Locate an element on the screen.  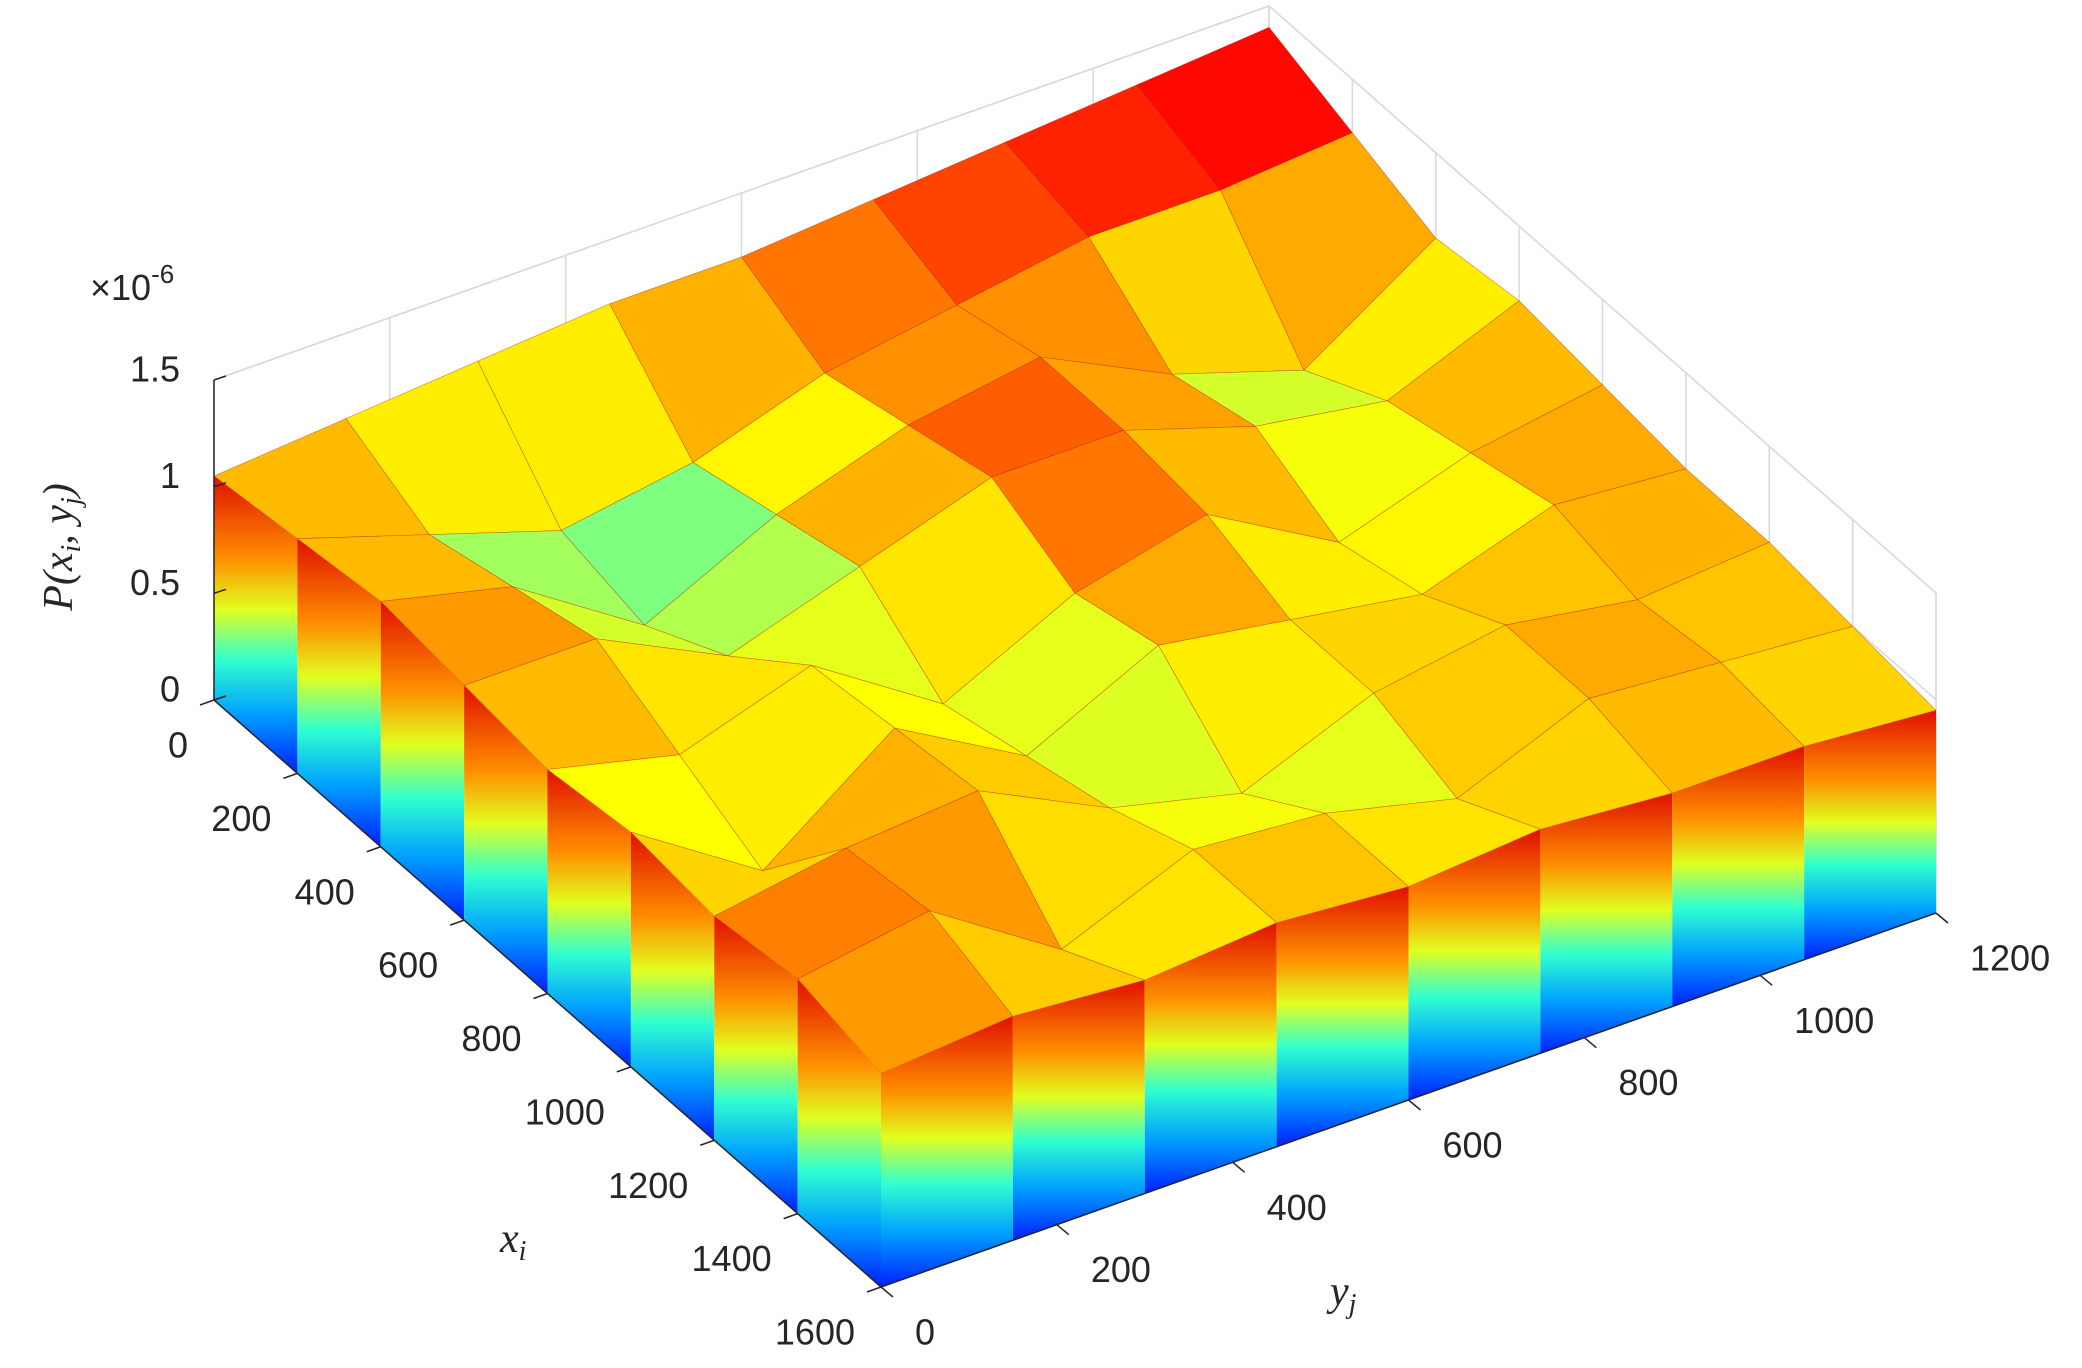
x-tick-label: 1600 is located at coordinates (815, 1332).